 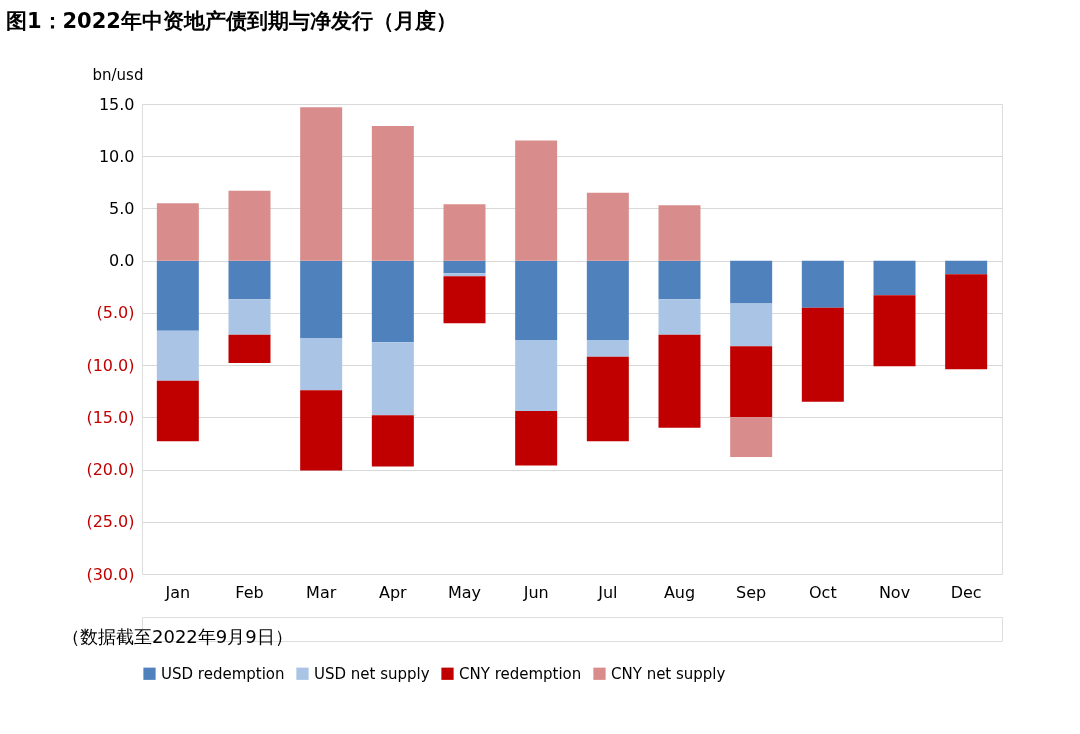 I want to click on y-tick-label: 0.0, so click(x=122, y=261).